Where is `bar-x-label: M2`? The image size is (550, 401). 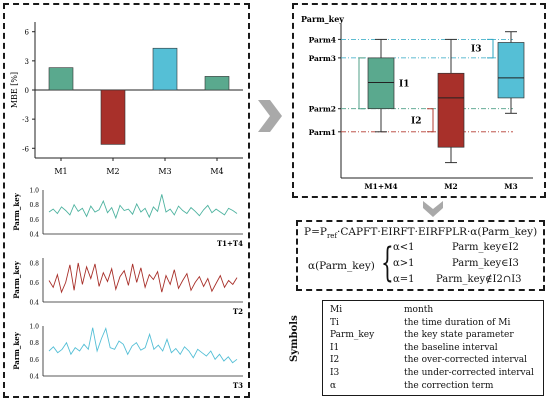
bar-x-label: M2 is located at coordinates (112, 171).